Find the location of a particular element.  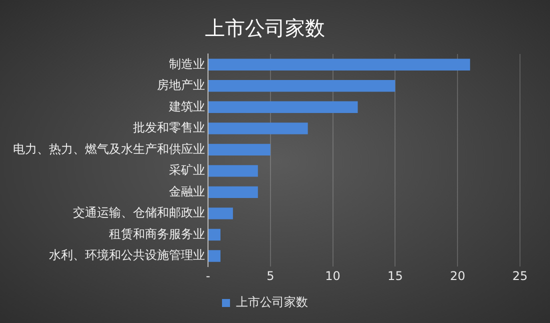

y-tick-label: 采矿业 is located at coordinates (187, 170).